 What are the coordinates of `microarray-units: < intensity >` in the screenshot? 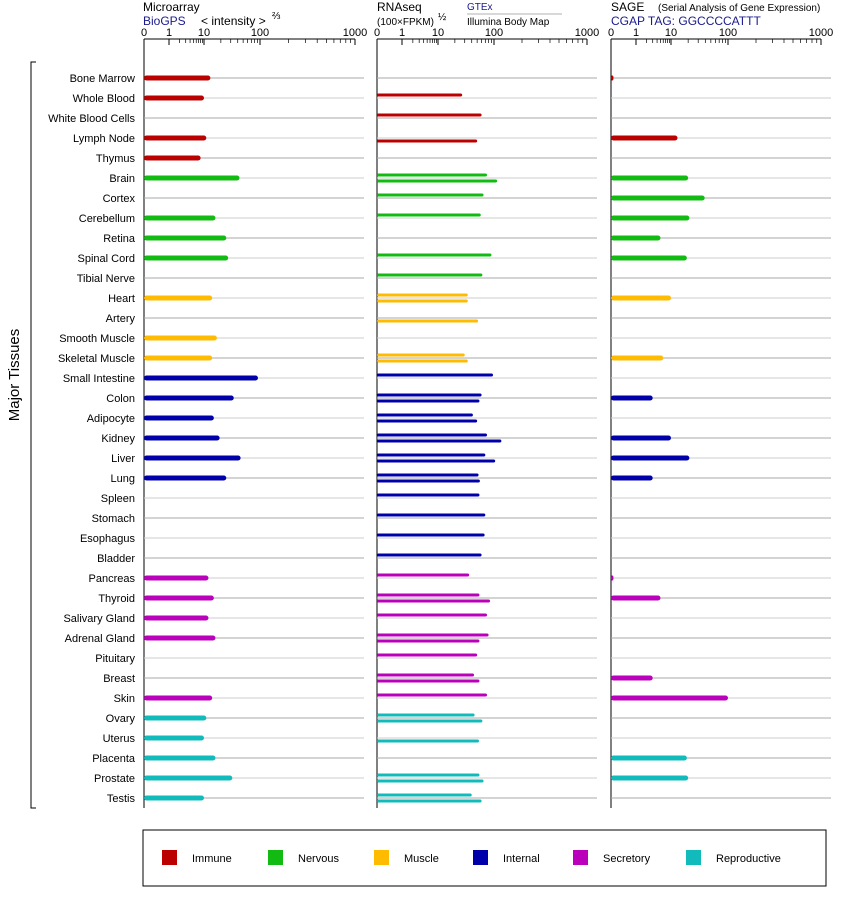 It's located at (233, 21).